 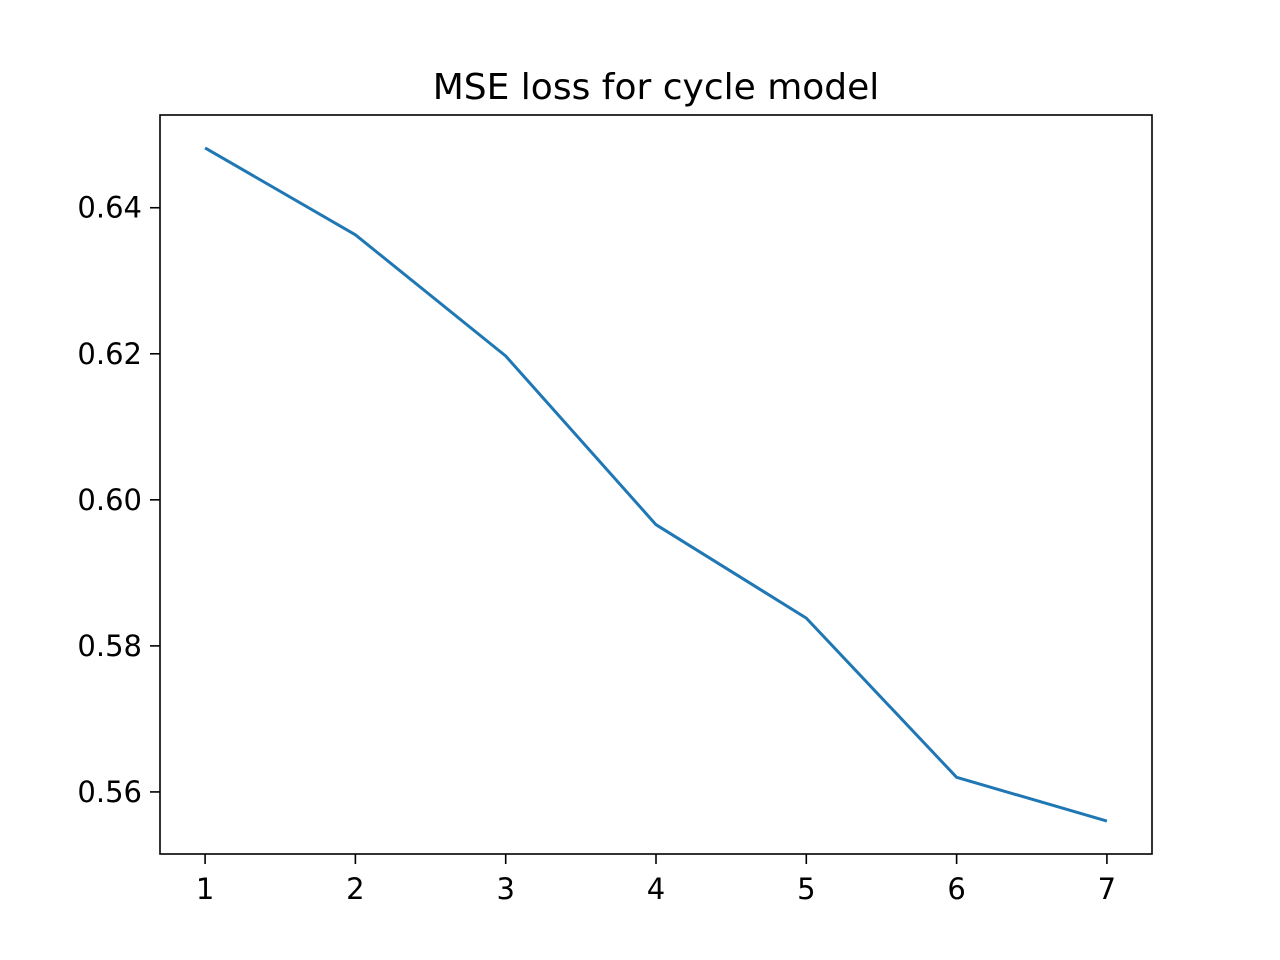 What do you see at coordinates (109, 500) in the screenshot?
I see `y-tick-label: 0.60` at bounding box center [109, 500].